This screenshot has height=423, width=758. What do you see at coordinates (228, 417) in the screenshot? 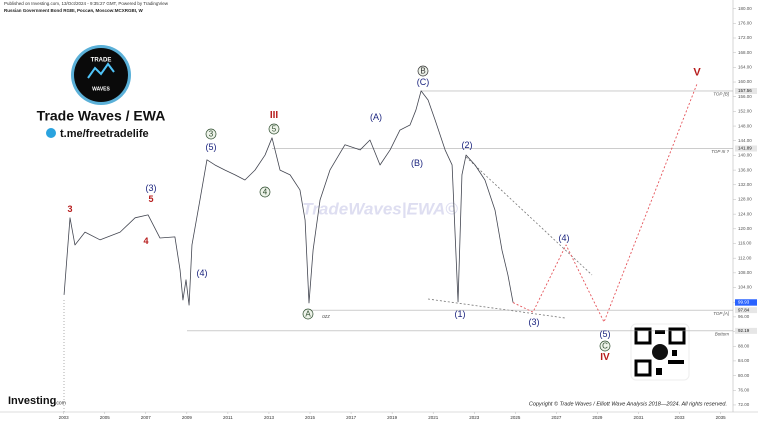
I see `x-tick-label: 2011` at bounding box center [228, 417].